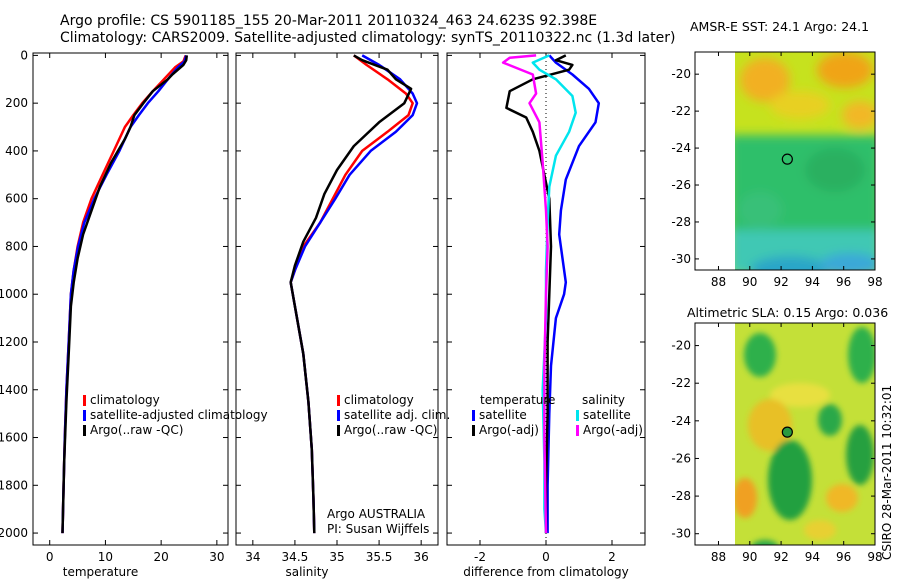 This screenshot has height=580, width=900. Describe the element at coordinates (546, 572) in the screenshot. I see `diff-xlabel: difference from climatology` at that location.